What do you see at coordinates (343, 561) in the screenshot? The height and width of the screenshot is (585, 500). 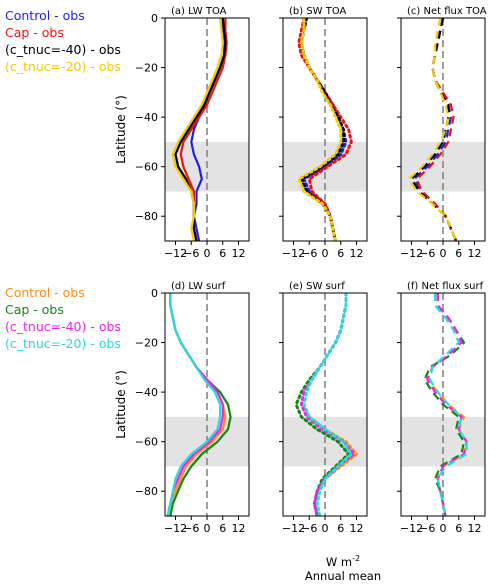 I see `x-axis-label: W m-2` at bounding box center [343, 561].